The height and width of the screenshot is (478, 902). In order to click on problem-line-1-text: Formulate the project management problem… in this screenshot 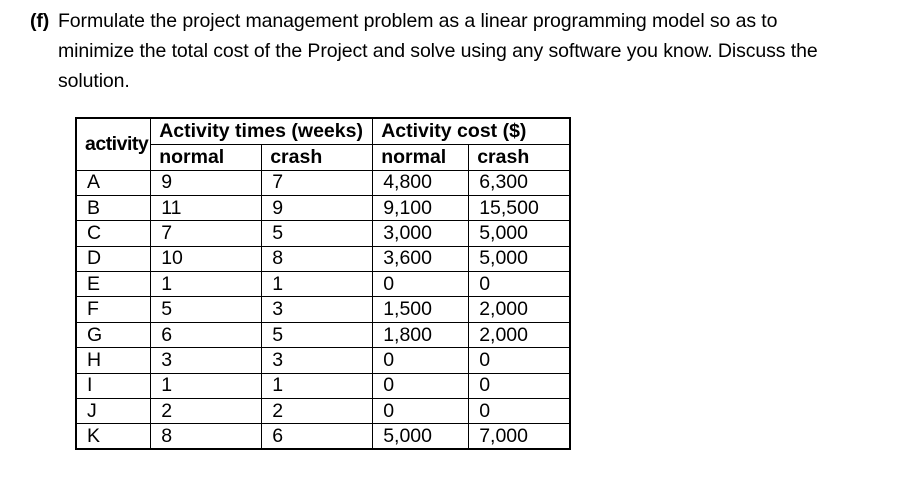, I will do `click(418, 21)`.